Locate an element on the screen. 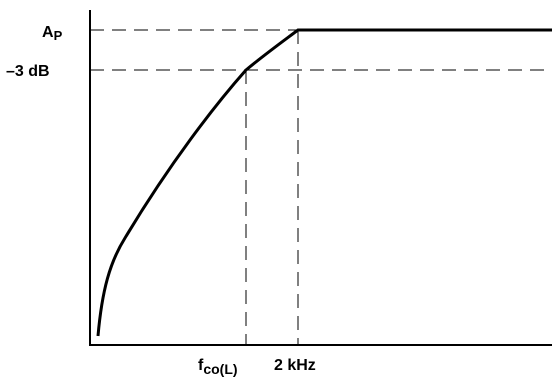  ap-label-sub: P is located at coordinates (58, 35).